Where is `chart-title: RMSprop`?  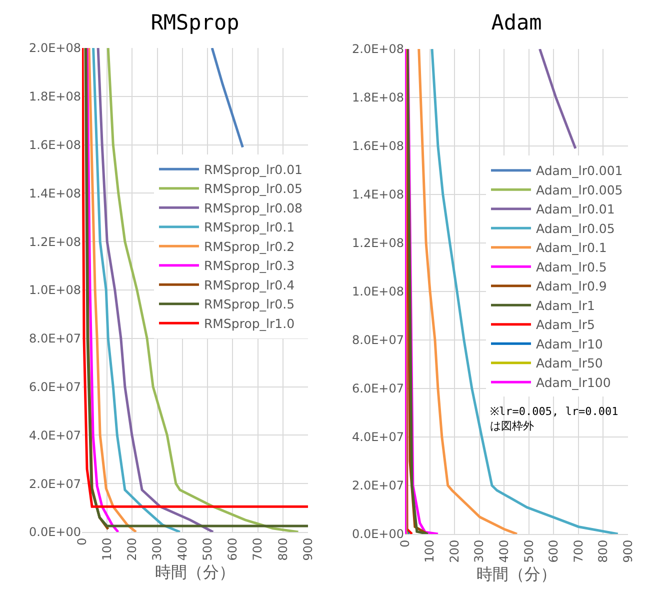
chart-title: RMSprop is located at coordinates (195, 22).